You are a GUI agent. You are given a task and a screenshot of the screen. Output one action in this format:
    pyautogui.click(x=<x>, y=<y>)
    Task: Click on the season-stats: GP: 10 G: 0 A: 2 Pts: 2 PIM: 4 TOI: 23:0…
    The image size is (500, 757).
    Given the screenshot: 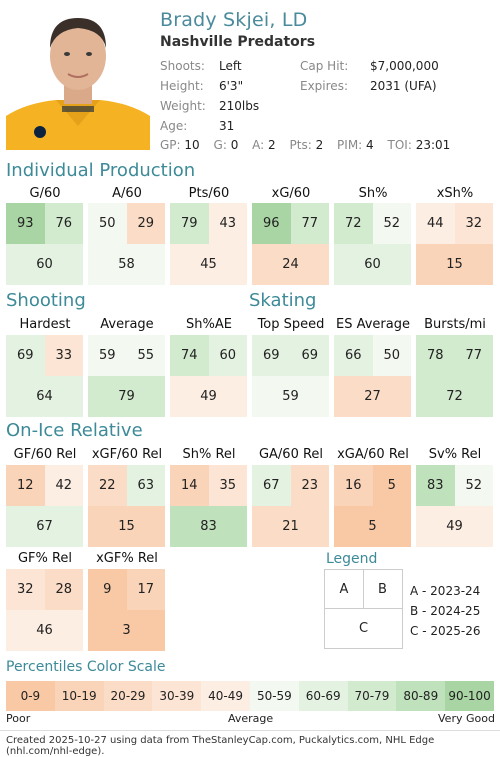 What is the action you would take?
    pyautogui.click(x=305, y=145)
    